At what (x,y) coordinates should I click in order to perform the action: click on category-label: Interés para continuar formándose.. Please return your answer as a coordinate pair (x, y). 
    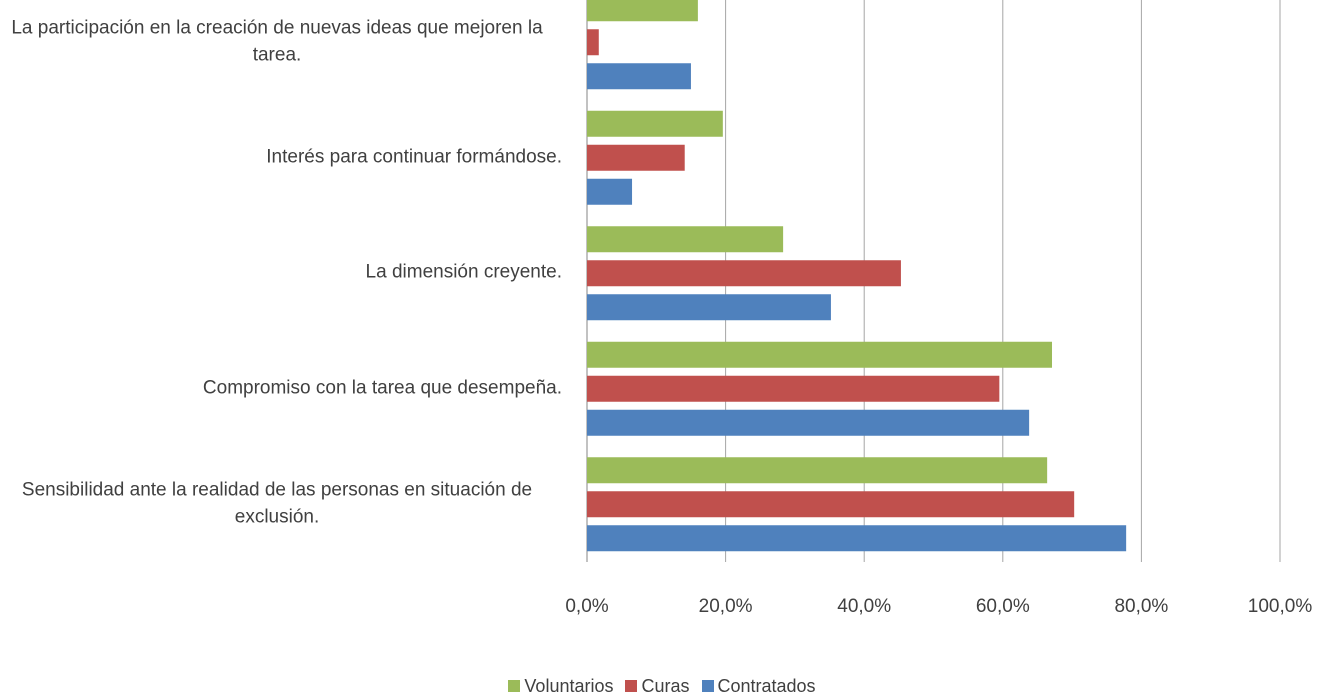
    Looking at the image, I should click on (281, 157).